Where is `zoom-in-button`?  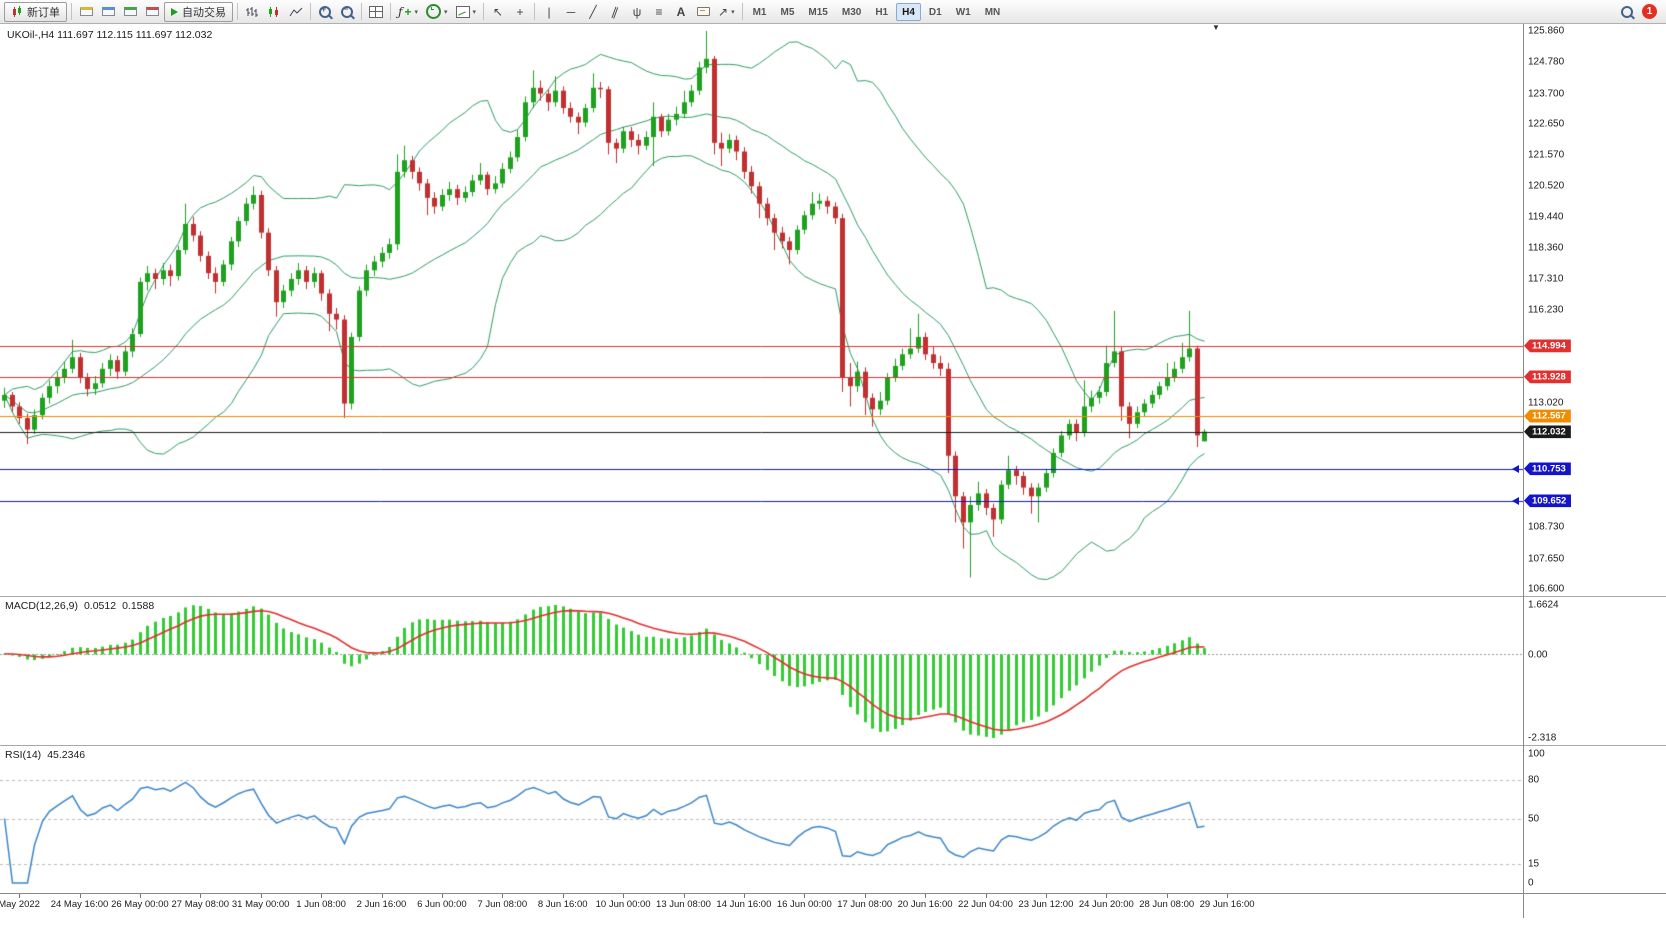 zoom-in-button is located at coordinates (325, 12).